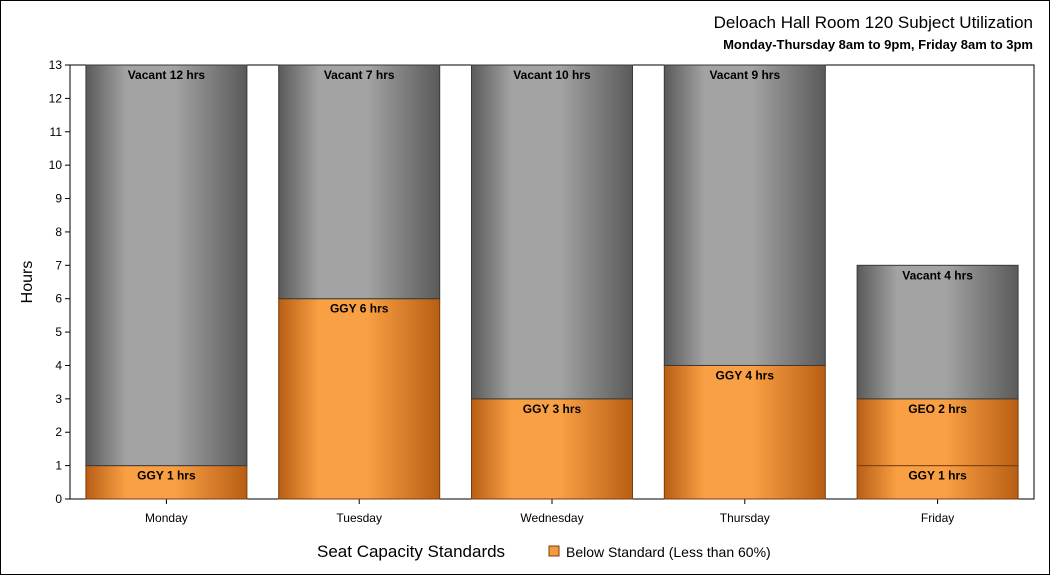 The width and height of the screenshot is (1050, 575). What do you see at coordinates (56, 165) in the screenshot?
I see `y-tick-label: 10` at bounding box center [56, 165].